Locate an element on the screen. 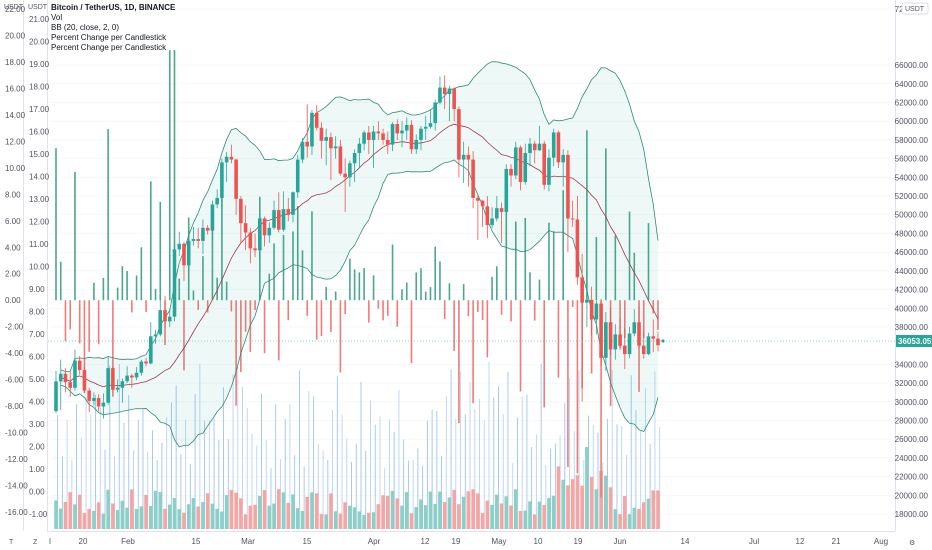  settings-gear-icon: ⚙ is located at coordinates (912, 543).